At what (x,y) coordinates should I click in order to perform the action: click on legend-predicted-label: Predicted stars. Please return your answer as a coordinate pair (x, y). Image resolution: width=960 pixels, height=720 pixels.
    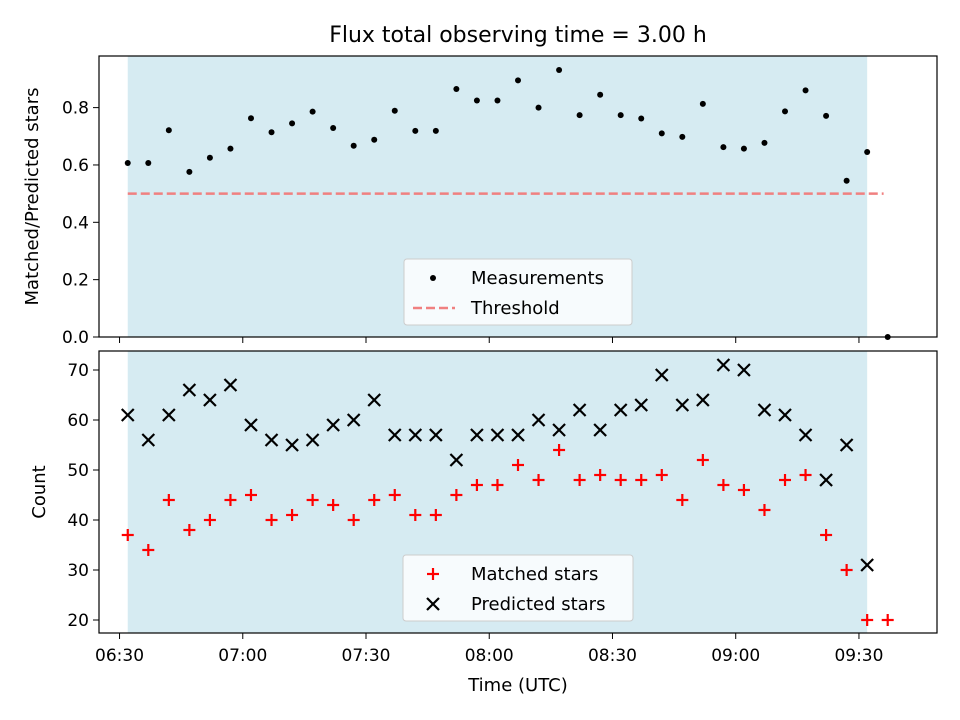
    Looking at the image, I should click on (538, 604).